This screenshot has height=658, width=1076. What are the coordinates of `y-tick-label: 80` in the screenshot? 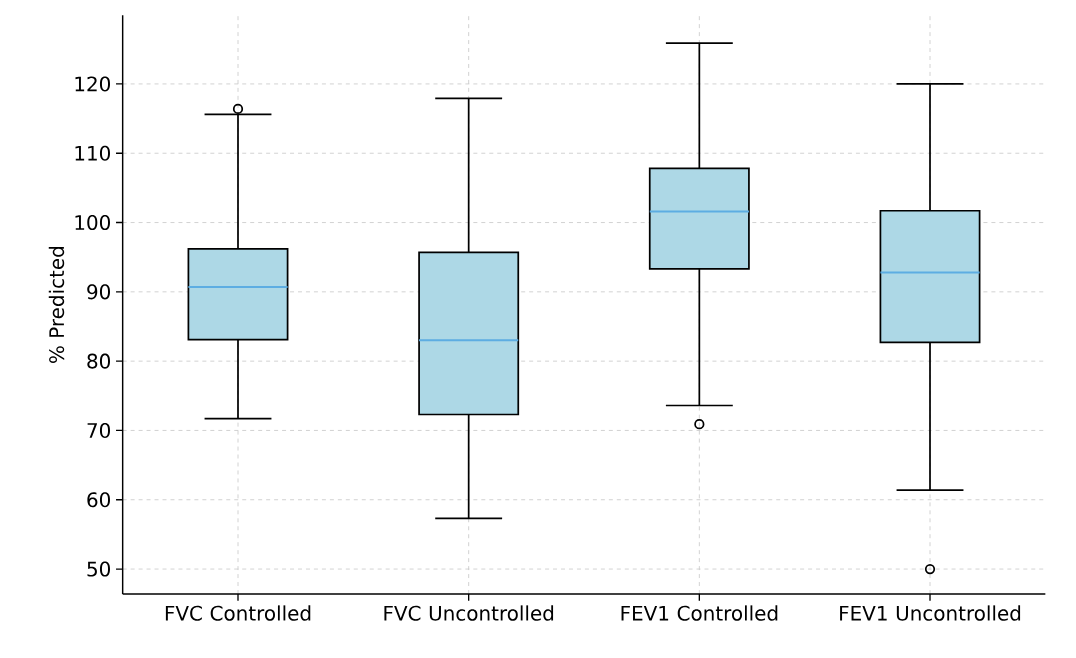 It's located at (99, 361).